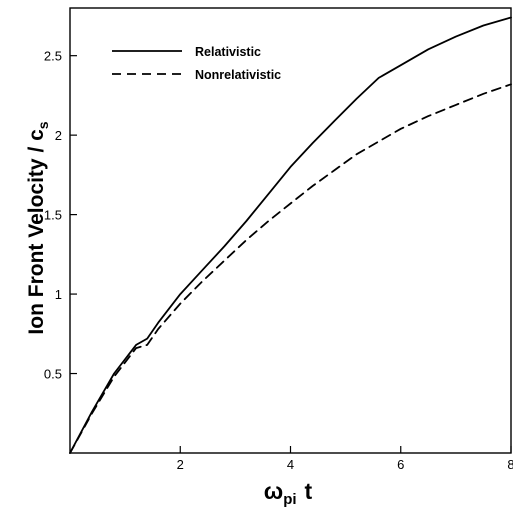  What do you see at coordinates (53, 56) in the screenshot?
I see `y-tick-label: 2.5` at bounding box center [53, 56].